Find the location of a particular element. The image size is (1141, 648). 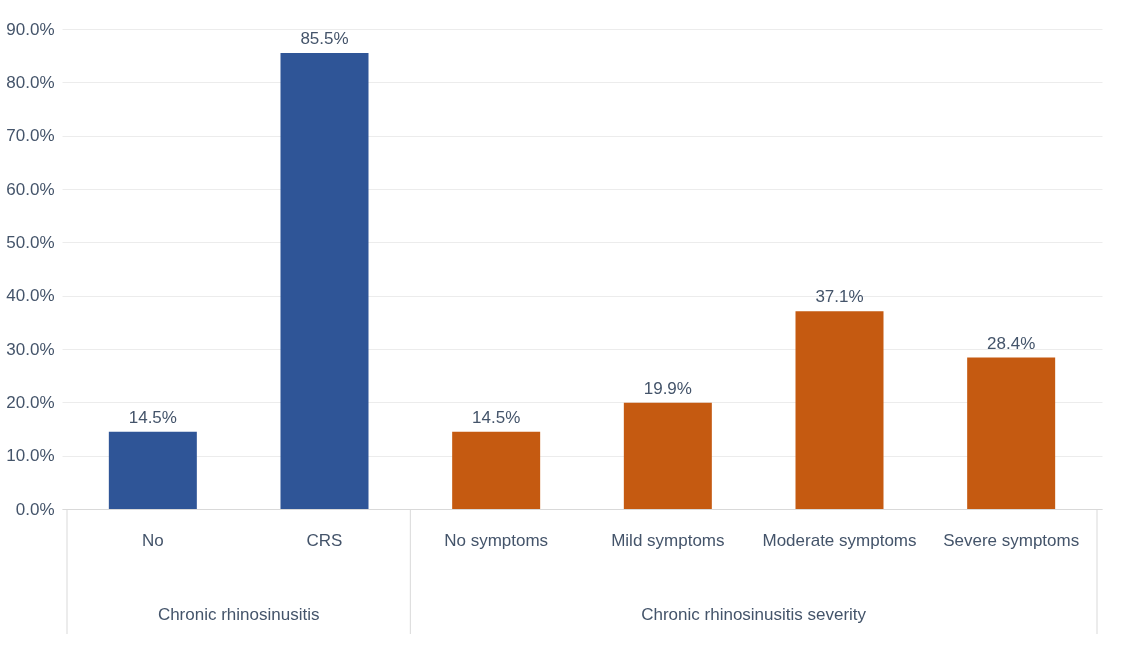

x-tick-label: Moderate symptoms is located at coordinates (839, 540).